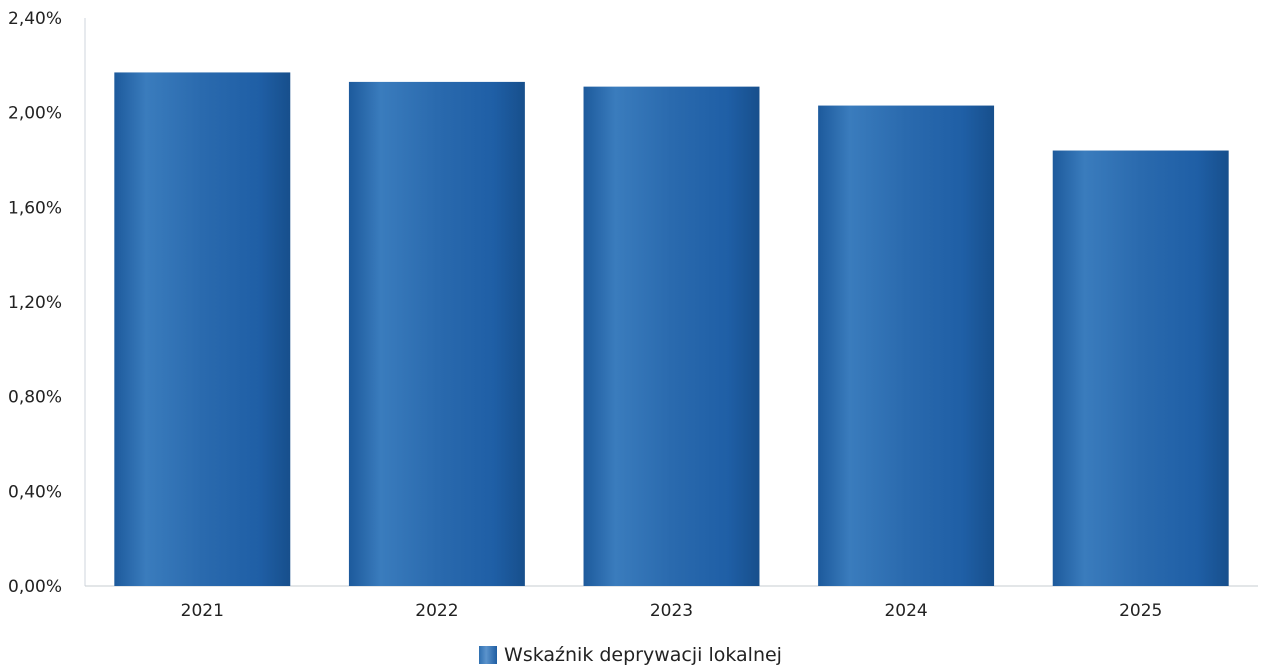  What do you see at coordinates (35, 587) in the screenshot?
I see `y-tick-label: 0,00%` at bounding box center [35, 587].